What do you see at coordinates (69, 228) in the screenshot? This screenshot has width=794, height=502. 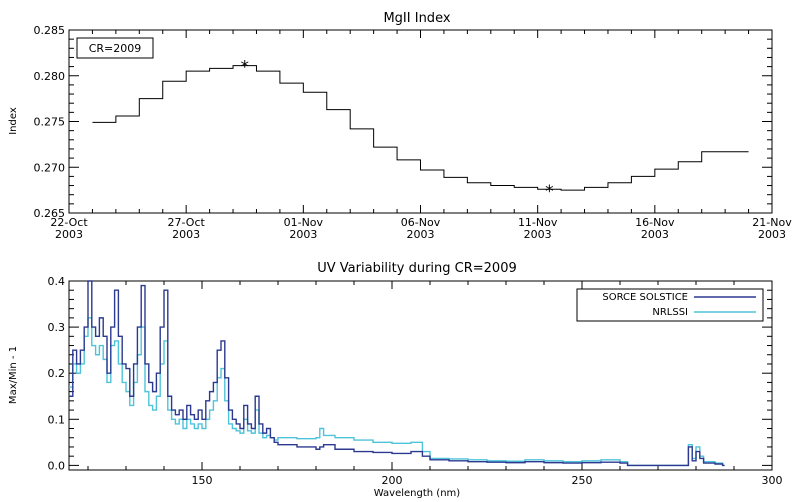 I see `mgii-xtick-label: 22-Oct 2003` at bounding box center [69, 228].